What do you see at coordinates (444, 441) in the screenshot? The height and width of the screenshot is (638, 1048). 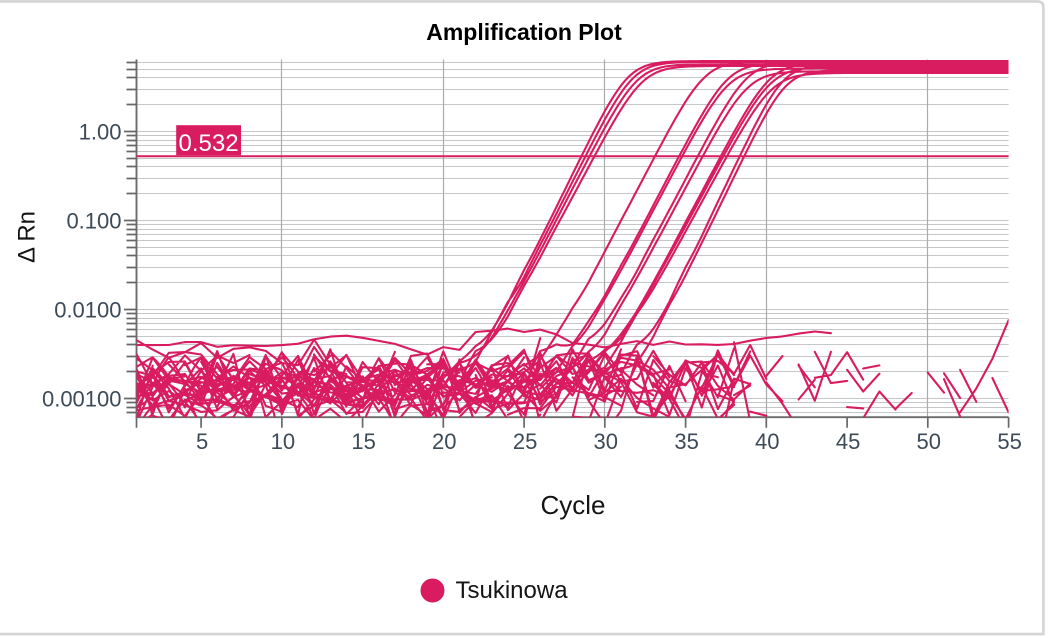 I see `svg-text: 20` at bounding box center [444, 441].